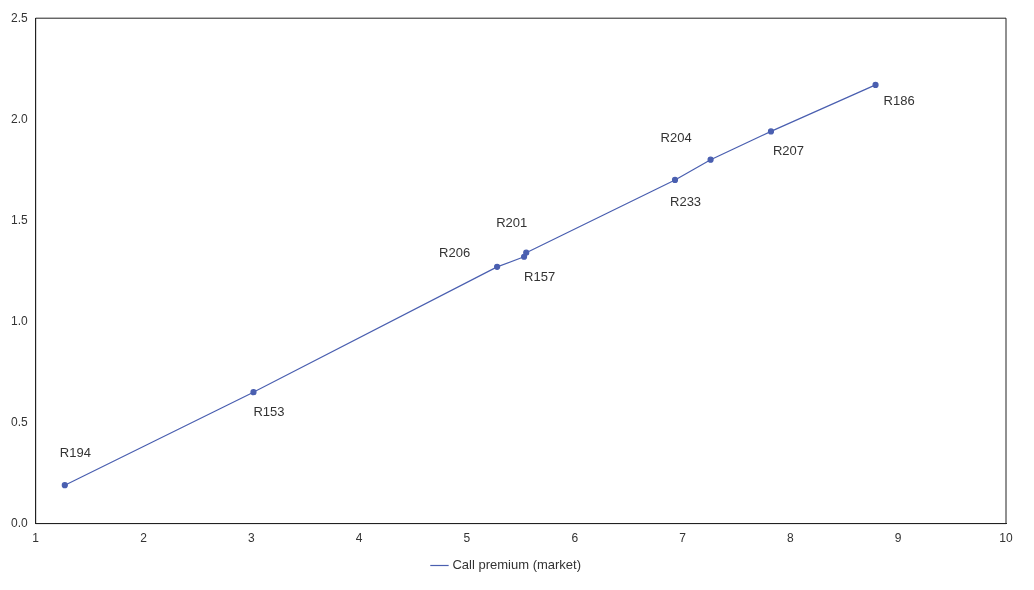 The image size is (1034, 590). What do you see at coordinates (455, 252) in the screenshot?
I see `annotation: R206` at bounding box center [455, 252].